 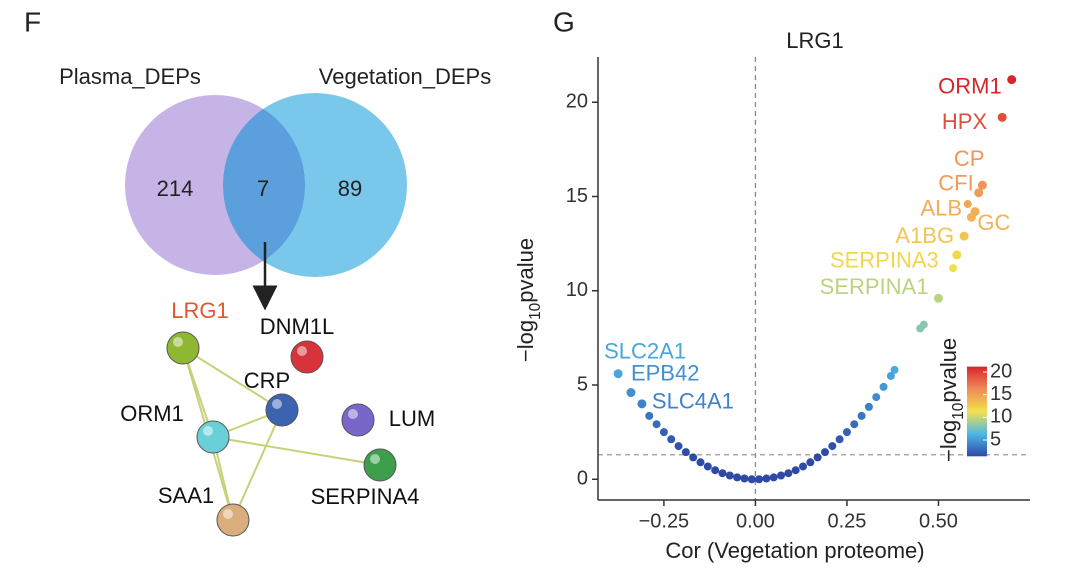 What do you see at coordinates (1001, 371) in the screenshot?
I see `colorbar-tick-label: 20` at bounding box center [1001, 371].